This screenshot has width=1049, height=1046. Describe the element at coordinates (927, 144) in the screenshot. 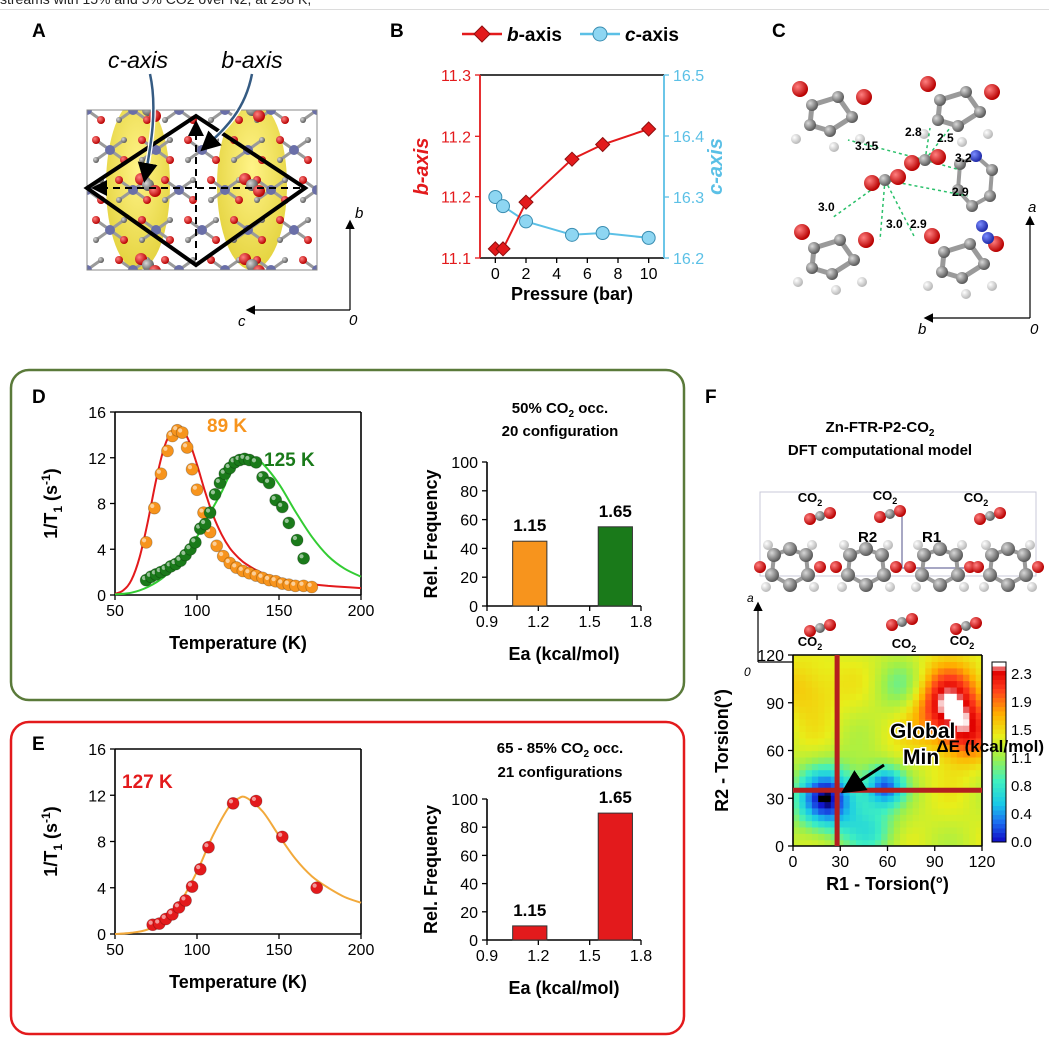

I see `h-bond-line` at that location.